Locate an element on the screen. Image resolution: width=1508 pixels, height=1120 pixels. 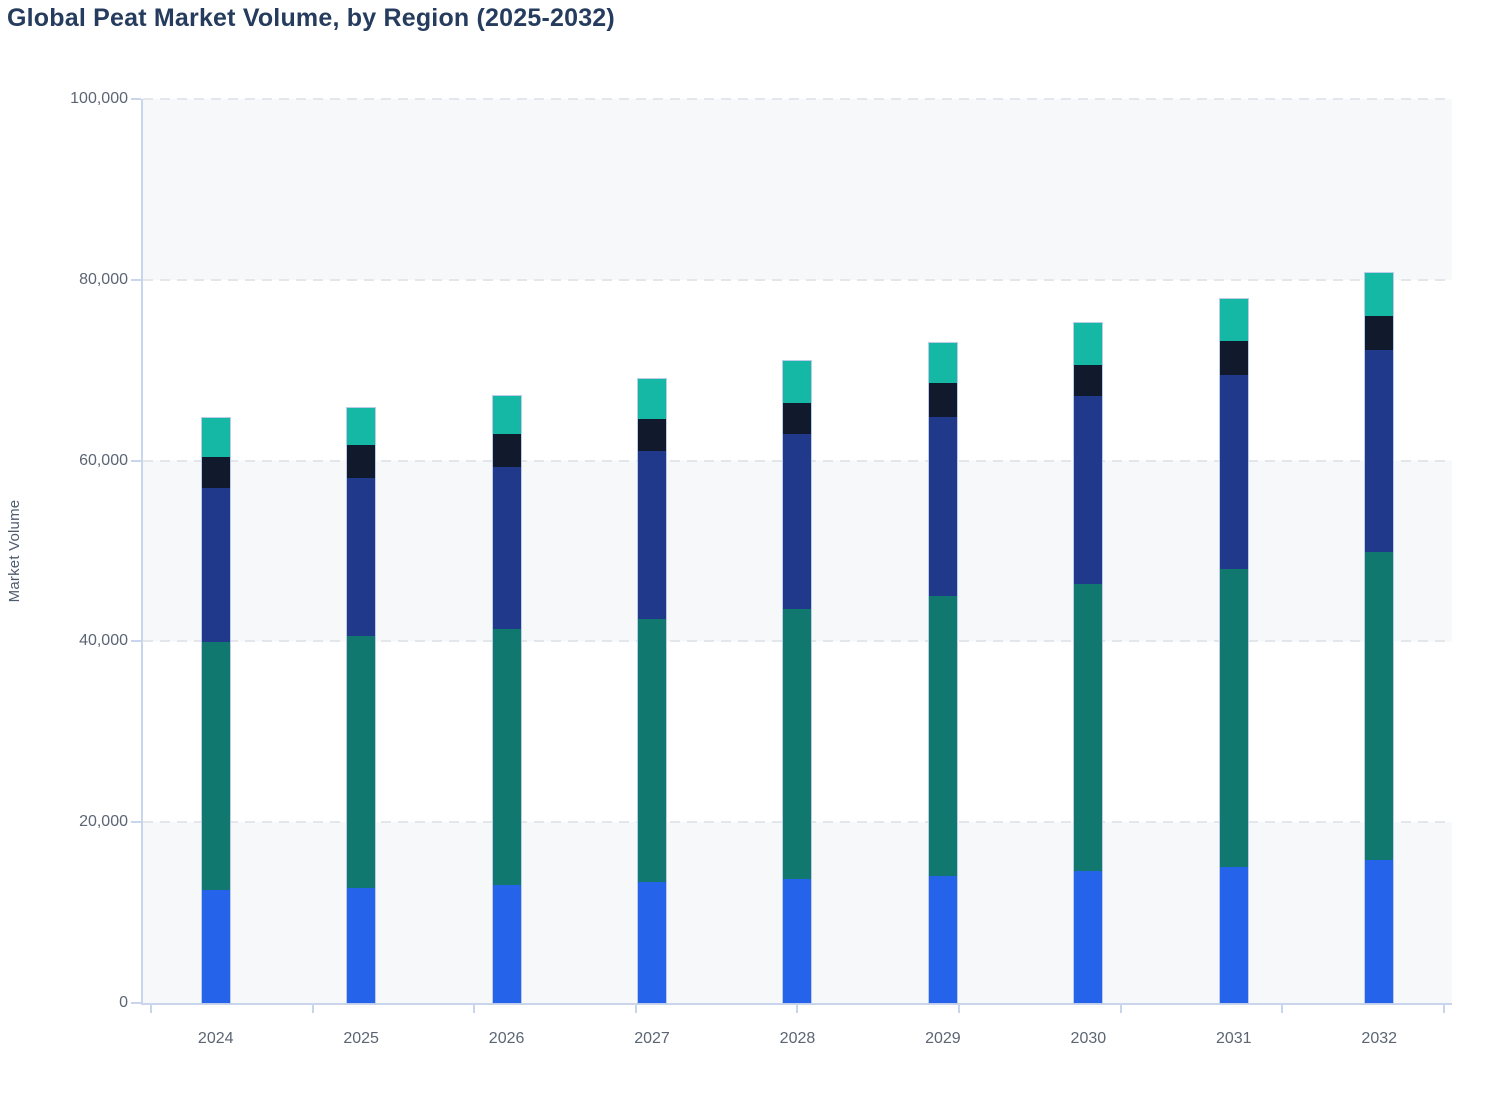
bar-segment-2029-segment-2-dark-teal-green is located at coordinates (942, 736).